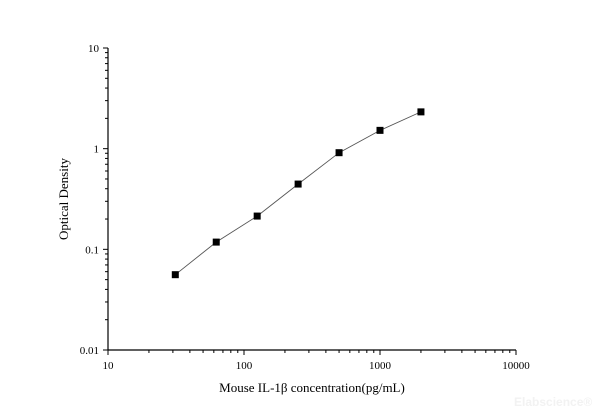 The width and height of the screenshot is (600, 419). Describe the element at coordinates (312, 387) in the screenshot. I see `x-axis-title: Mouse IL-1β concentration(pg/mL)` at that location.